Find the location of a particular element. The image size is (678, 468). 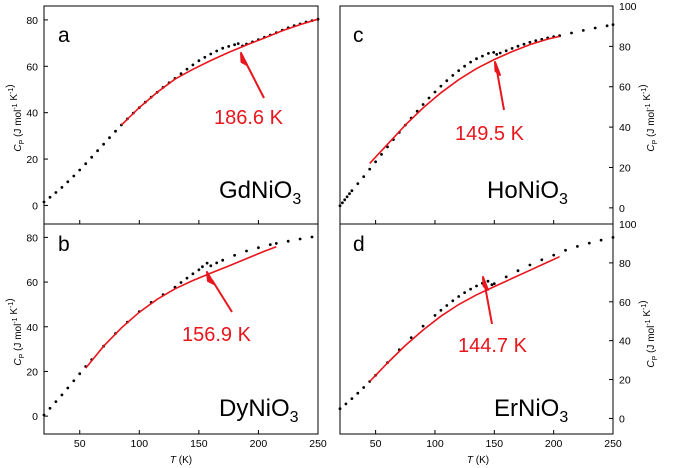

panel-b-y-tick-label: 40 is located at coordinates (32, 328).